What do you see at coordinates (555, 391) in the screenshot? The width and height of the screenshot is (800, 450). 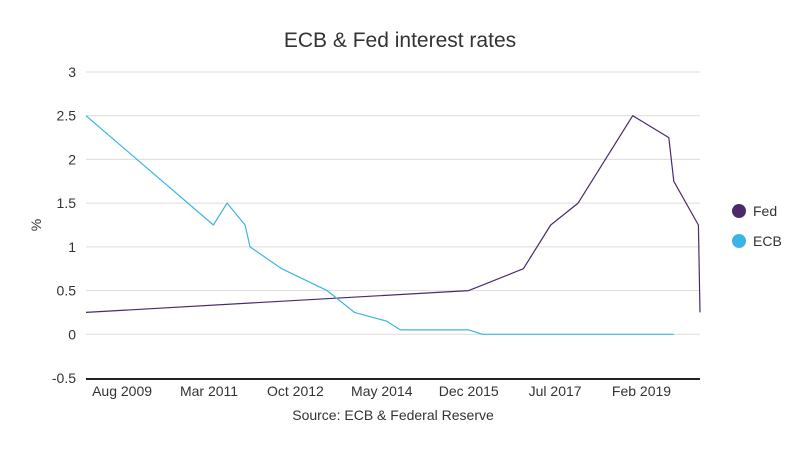 I see `x-tick-label: Jul 2017` at bounding box center [555, 391].